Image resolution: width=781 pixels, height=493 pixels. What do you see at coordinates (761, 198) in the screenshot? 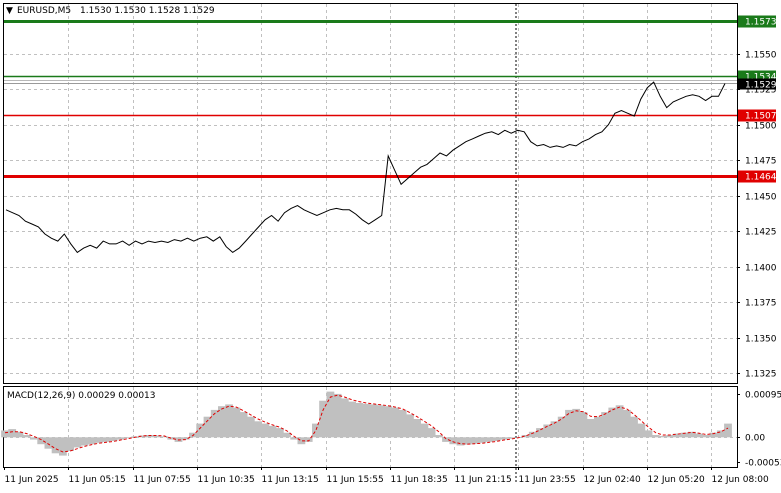
I see `price-tick-label: 1.1450` at bounding box center [761, 198].